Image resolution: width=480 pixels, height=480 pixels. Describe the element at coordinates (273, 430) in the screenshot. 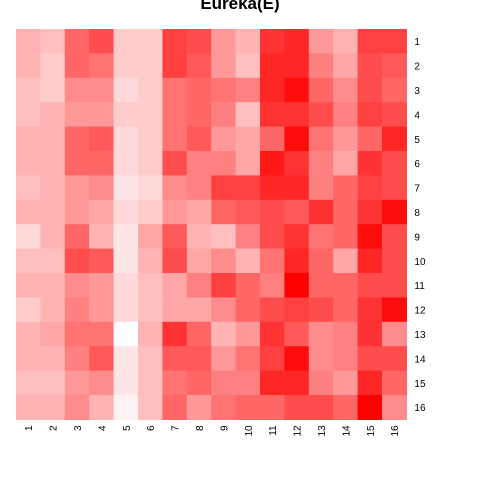

I see `x-tick-label: 11` at that location.